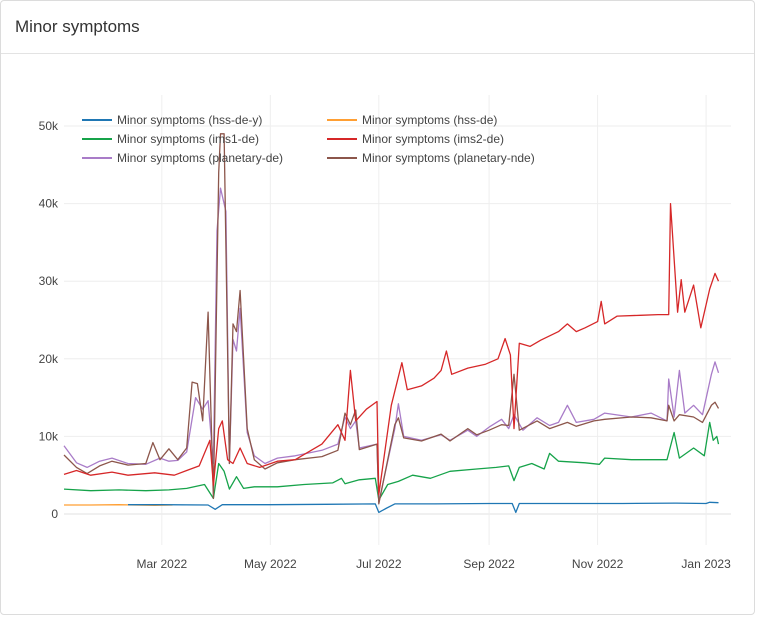 This screenshot has height=617, width=757. Describe the element at coordinates (429, 120) in the screenshot. I see `legend-label: Minor symptoms (hss-de)` at that location.